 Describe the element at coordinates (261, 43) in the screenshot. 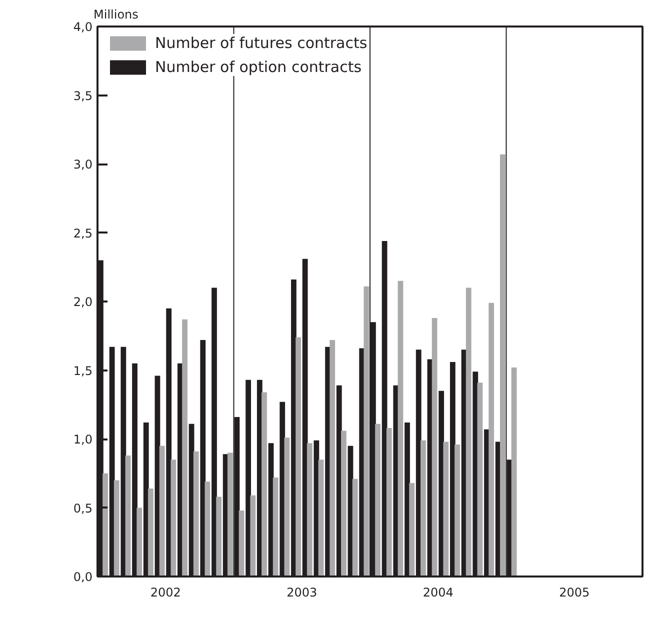

I see `legend-label: Number of futures contracts` at that location.